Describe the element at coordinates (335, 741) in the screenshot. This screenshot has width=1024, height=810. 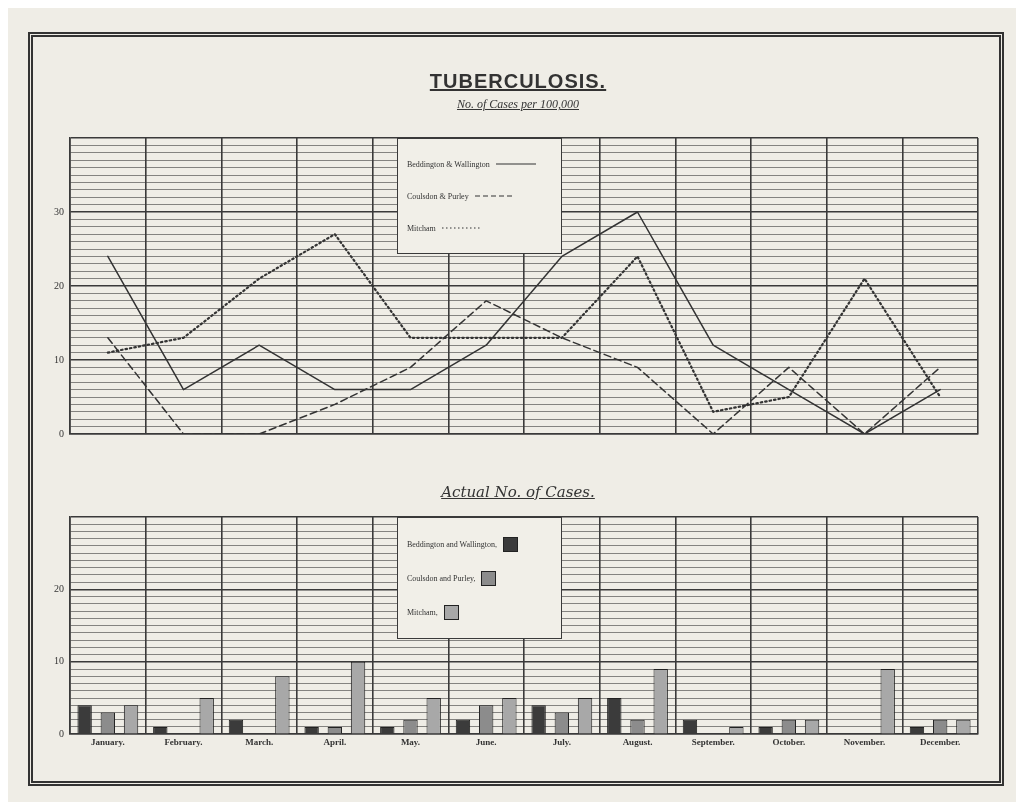
I see `x-tick-label: April.` at that location.